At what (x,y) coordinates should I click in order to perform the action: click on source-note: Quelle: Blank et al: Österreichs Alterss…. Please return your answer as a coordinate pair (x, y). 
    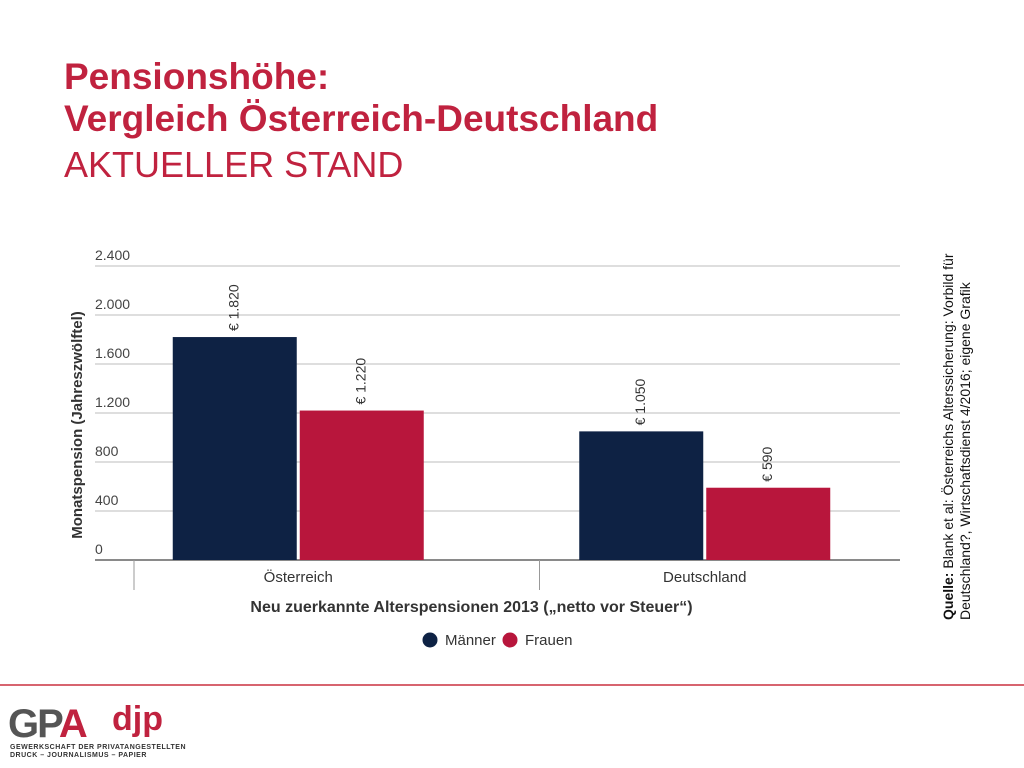
    Looking at the image, I should click on (957, 410).